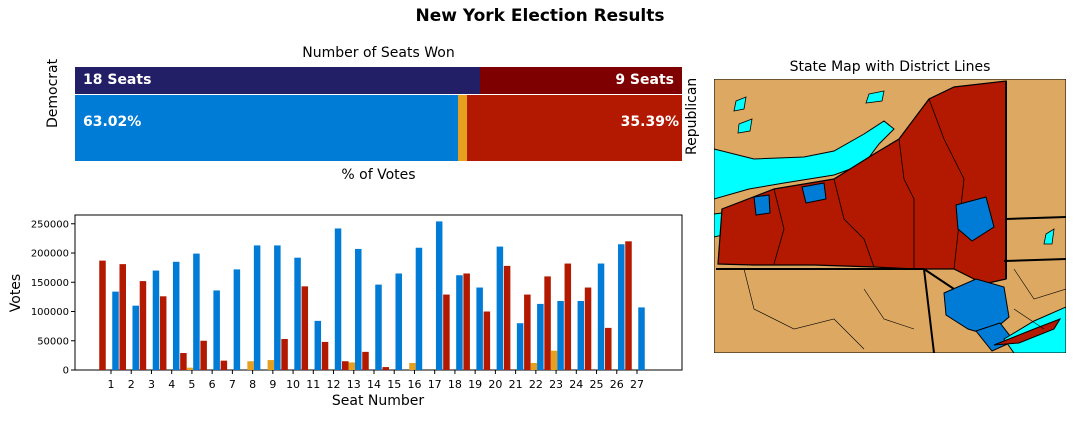 The height and width of the screenshot is (432, 1080). What do you see at coordinates (334, 384) in the screenshot?
I see `x-tick-label: 12` at bounding box center [334, 384].